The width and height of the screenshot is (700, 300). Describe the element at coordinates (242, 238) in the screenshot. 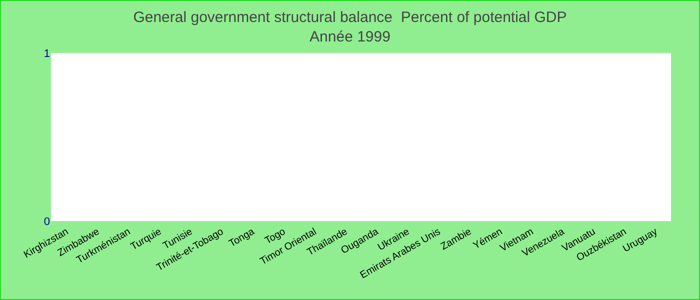

I see `x-tick-label: Tonga` at that location.